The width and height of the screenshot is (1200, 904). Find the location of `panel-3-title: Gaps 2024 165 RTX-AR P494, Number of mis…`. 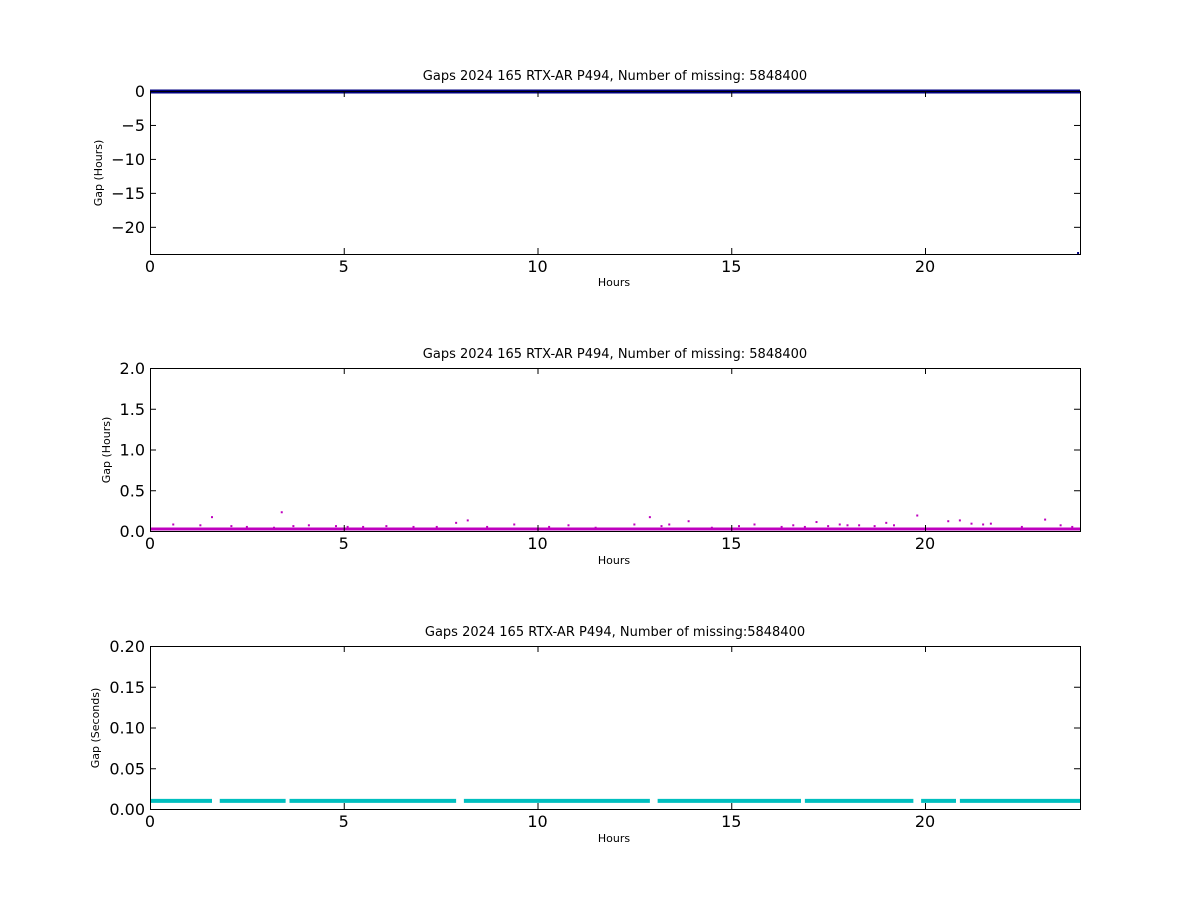

panel-3-title: Gaps 2024 165 RTX-AR P494, Number of mis… is located at coordinates (615, 632).